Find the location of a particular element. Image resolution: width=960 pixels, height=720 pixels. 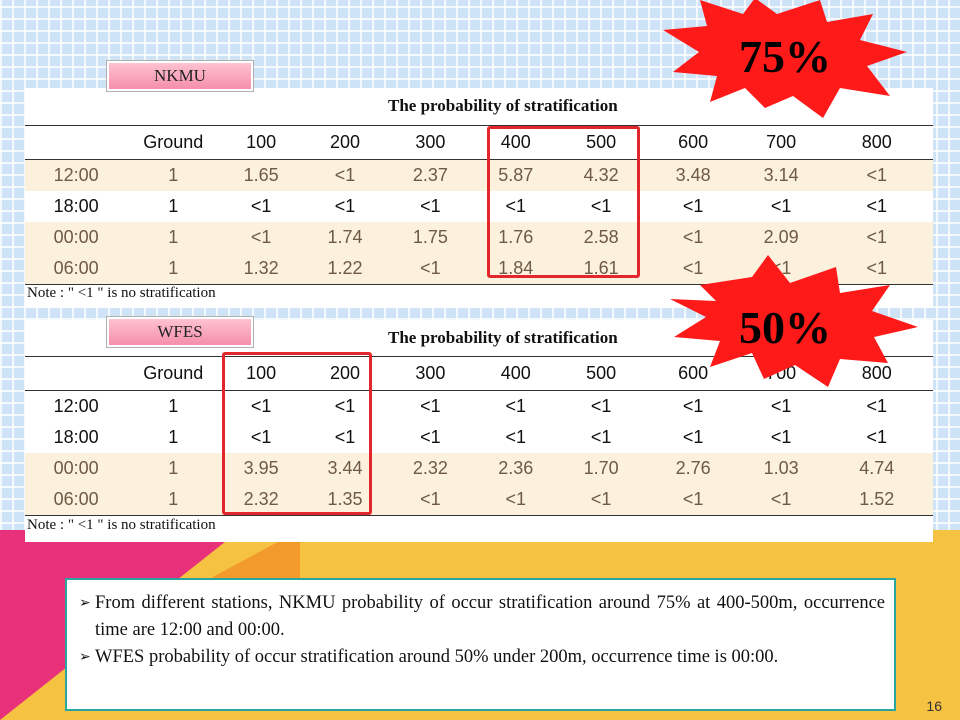

burst-50-label: 50% is located at coordinates (785, 327).